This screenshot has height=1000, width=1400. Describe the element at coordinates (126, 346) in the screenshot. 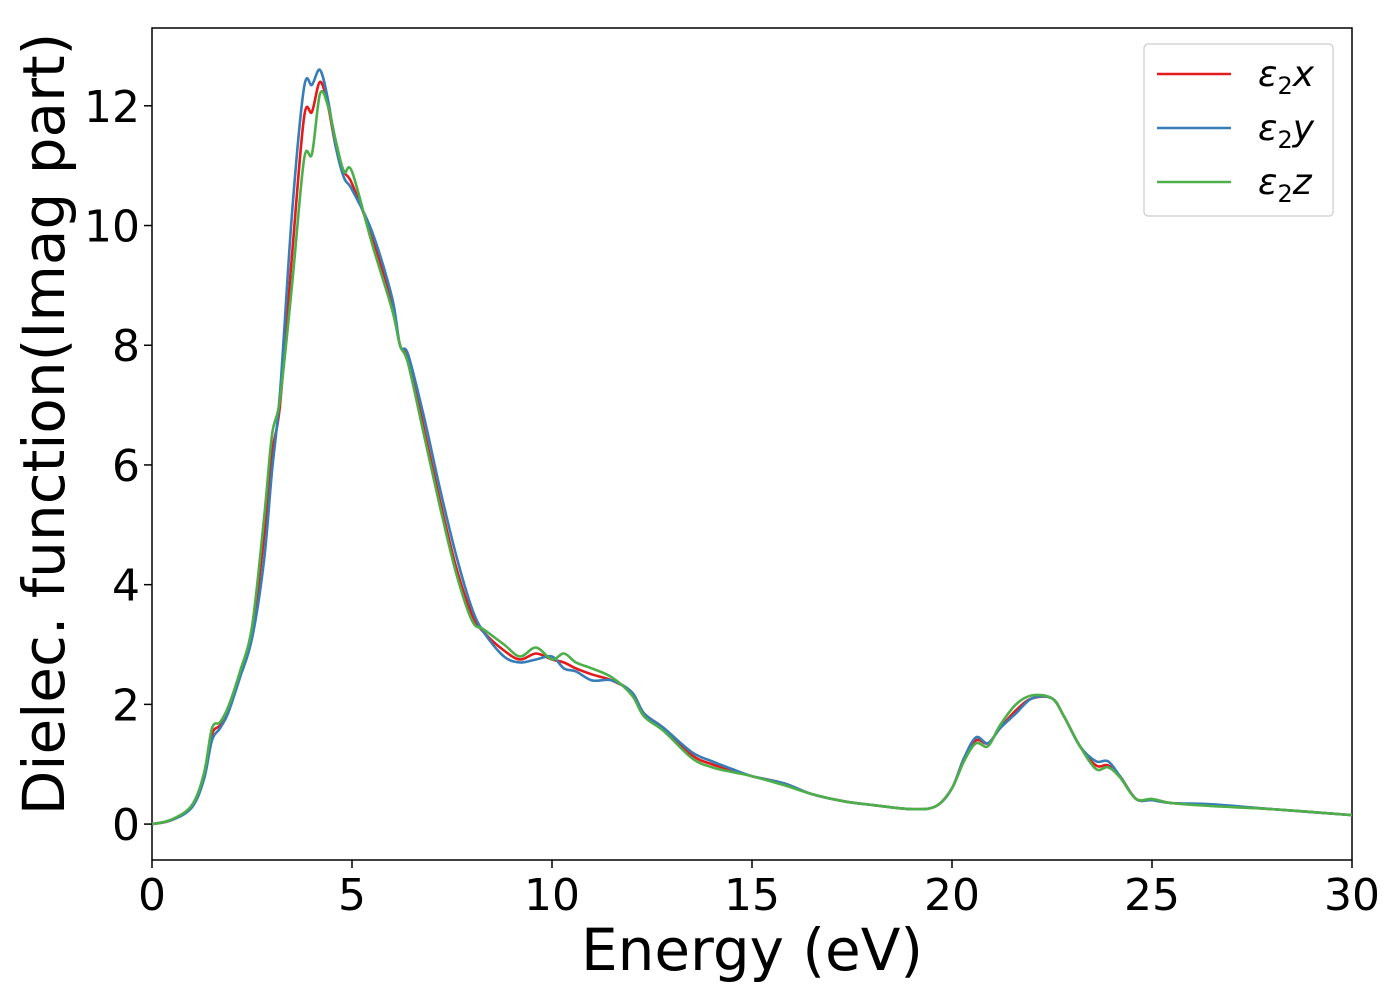

I see `y-tick-label: 8` at that location.